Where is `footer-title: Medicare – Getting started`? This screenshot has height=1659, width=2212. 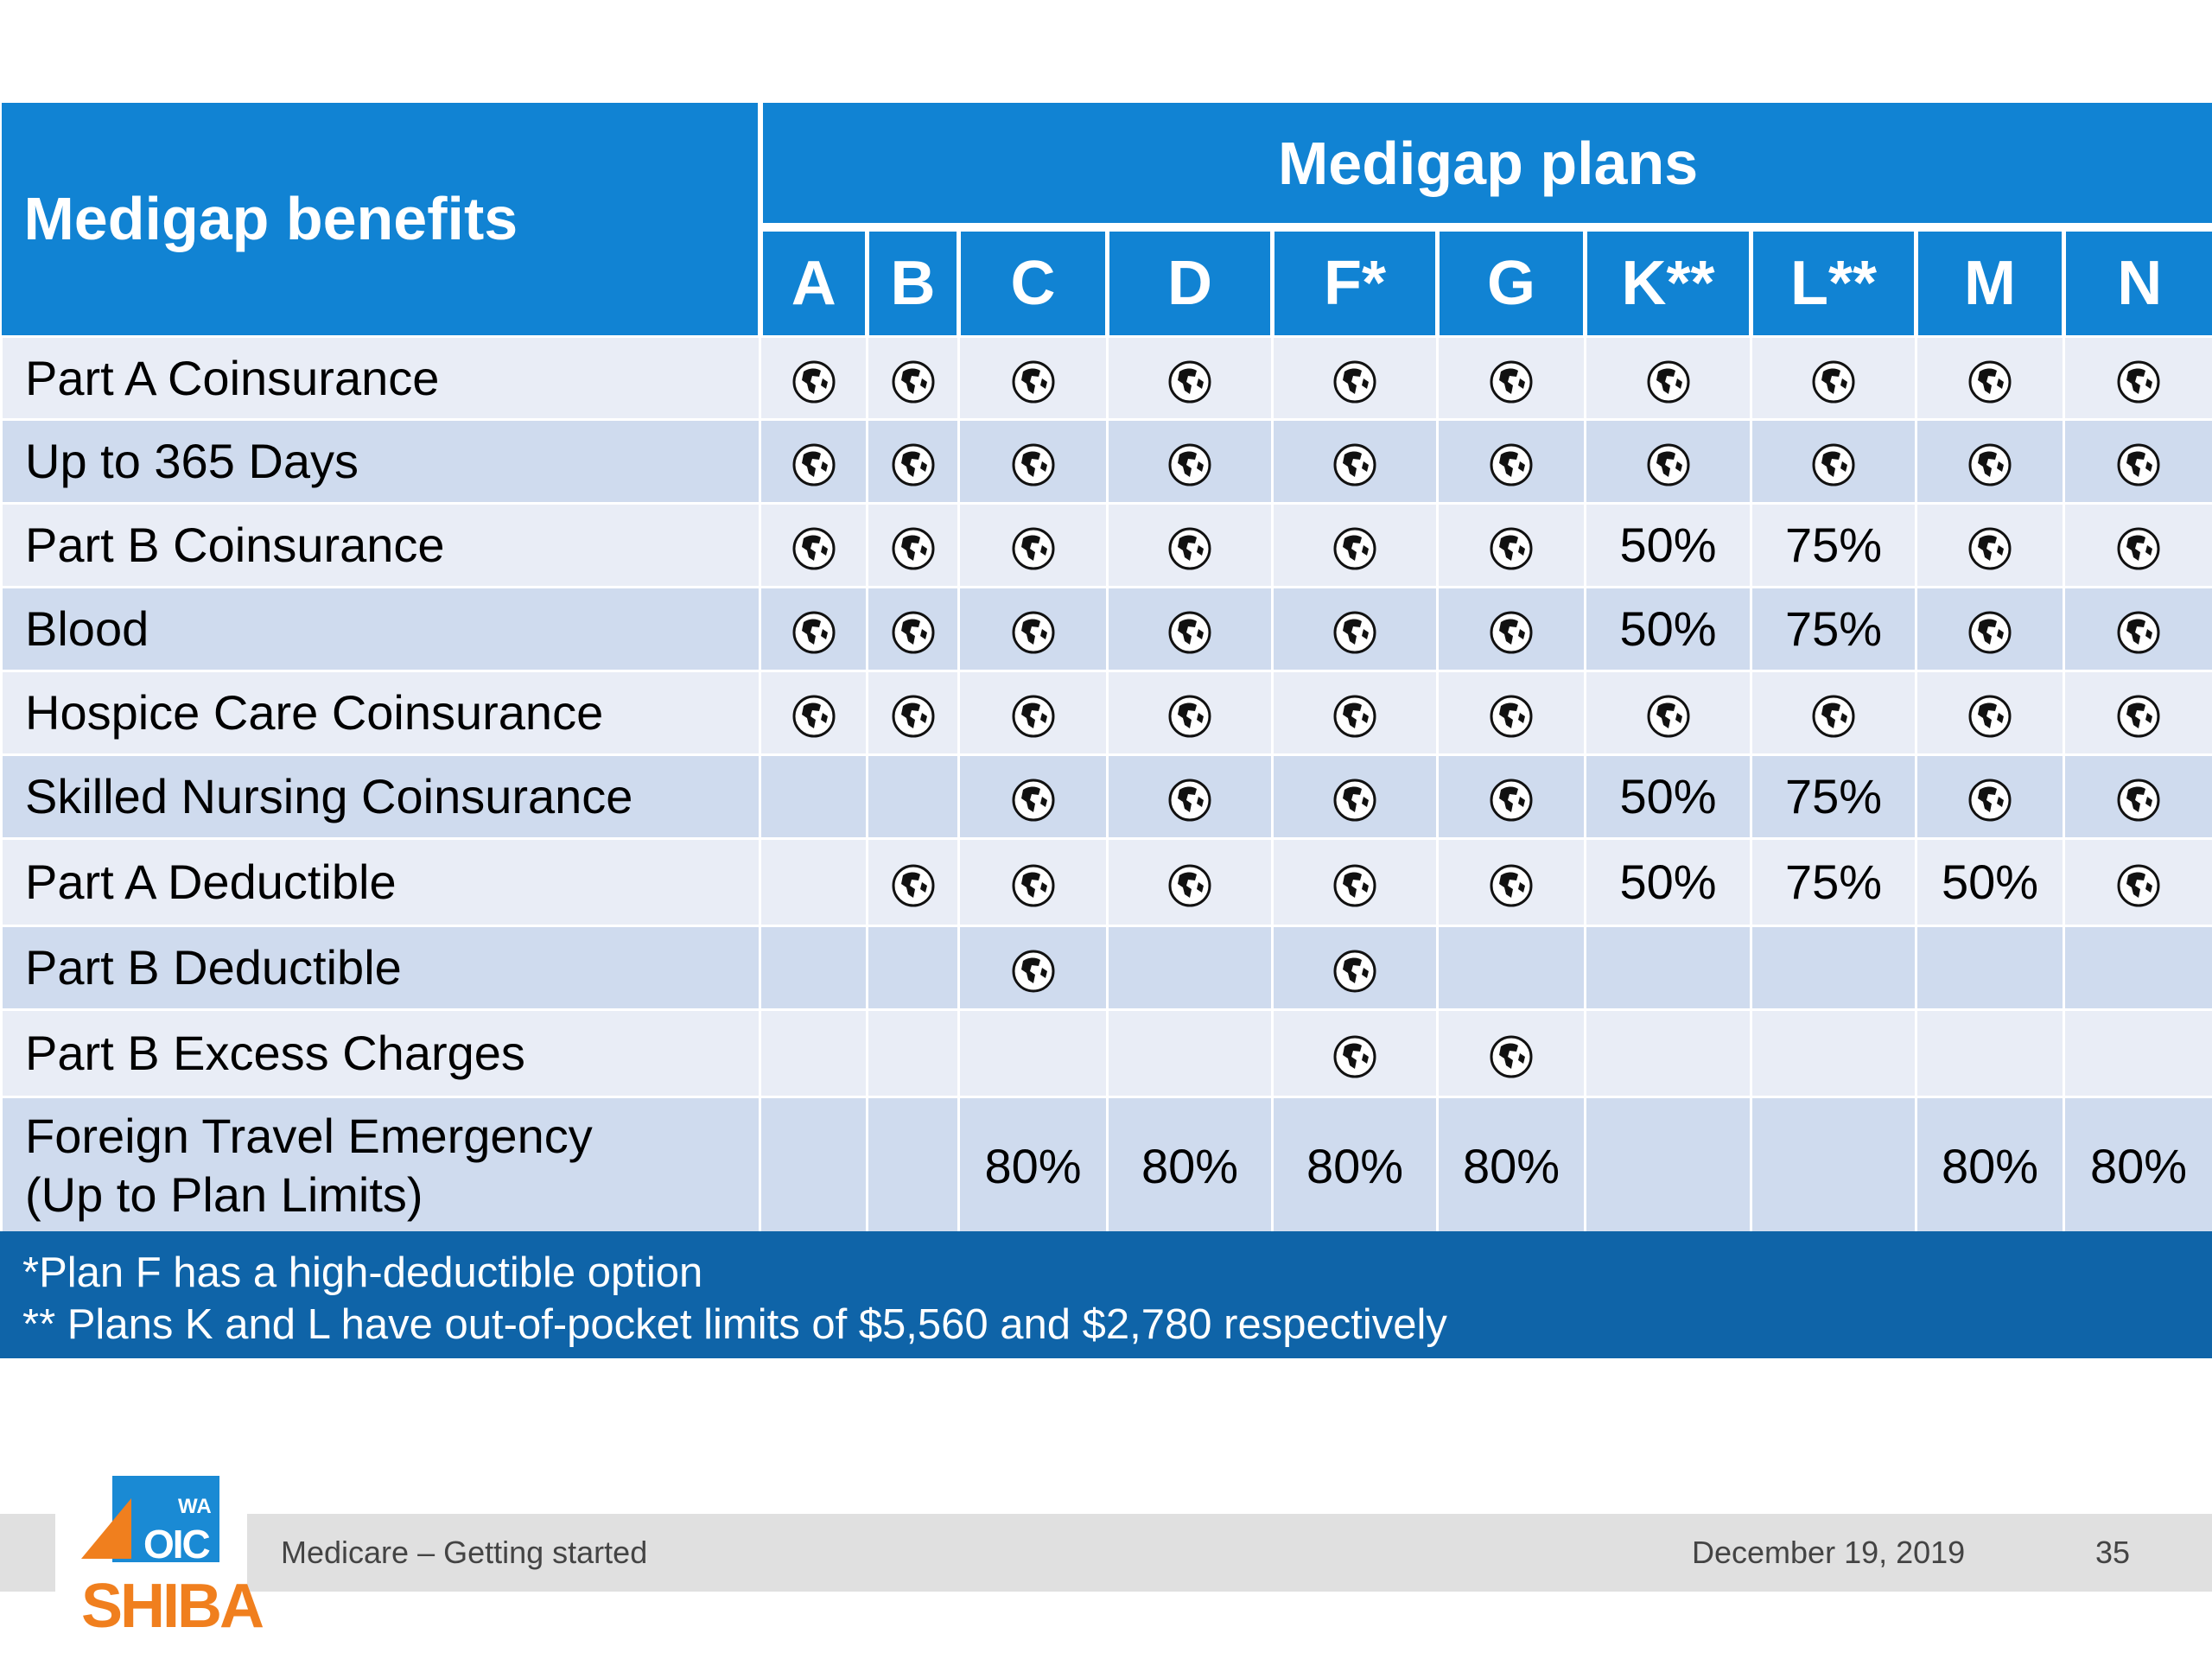
footer-title: Medicare – Getting started is located at coordinates (464, 1552).